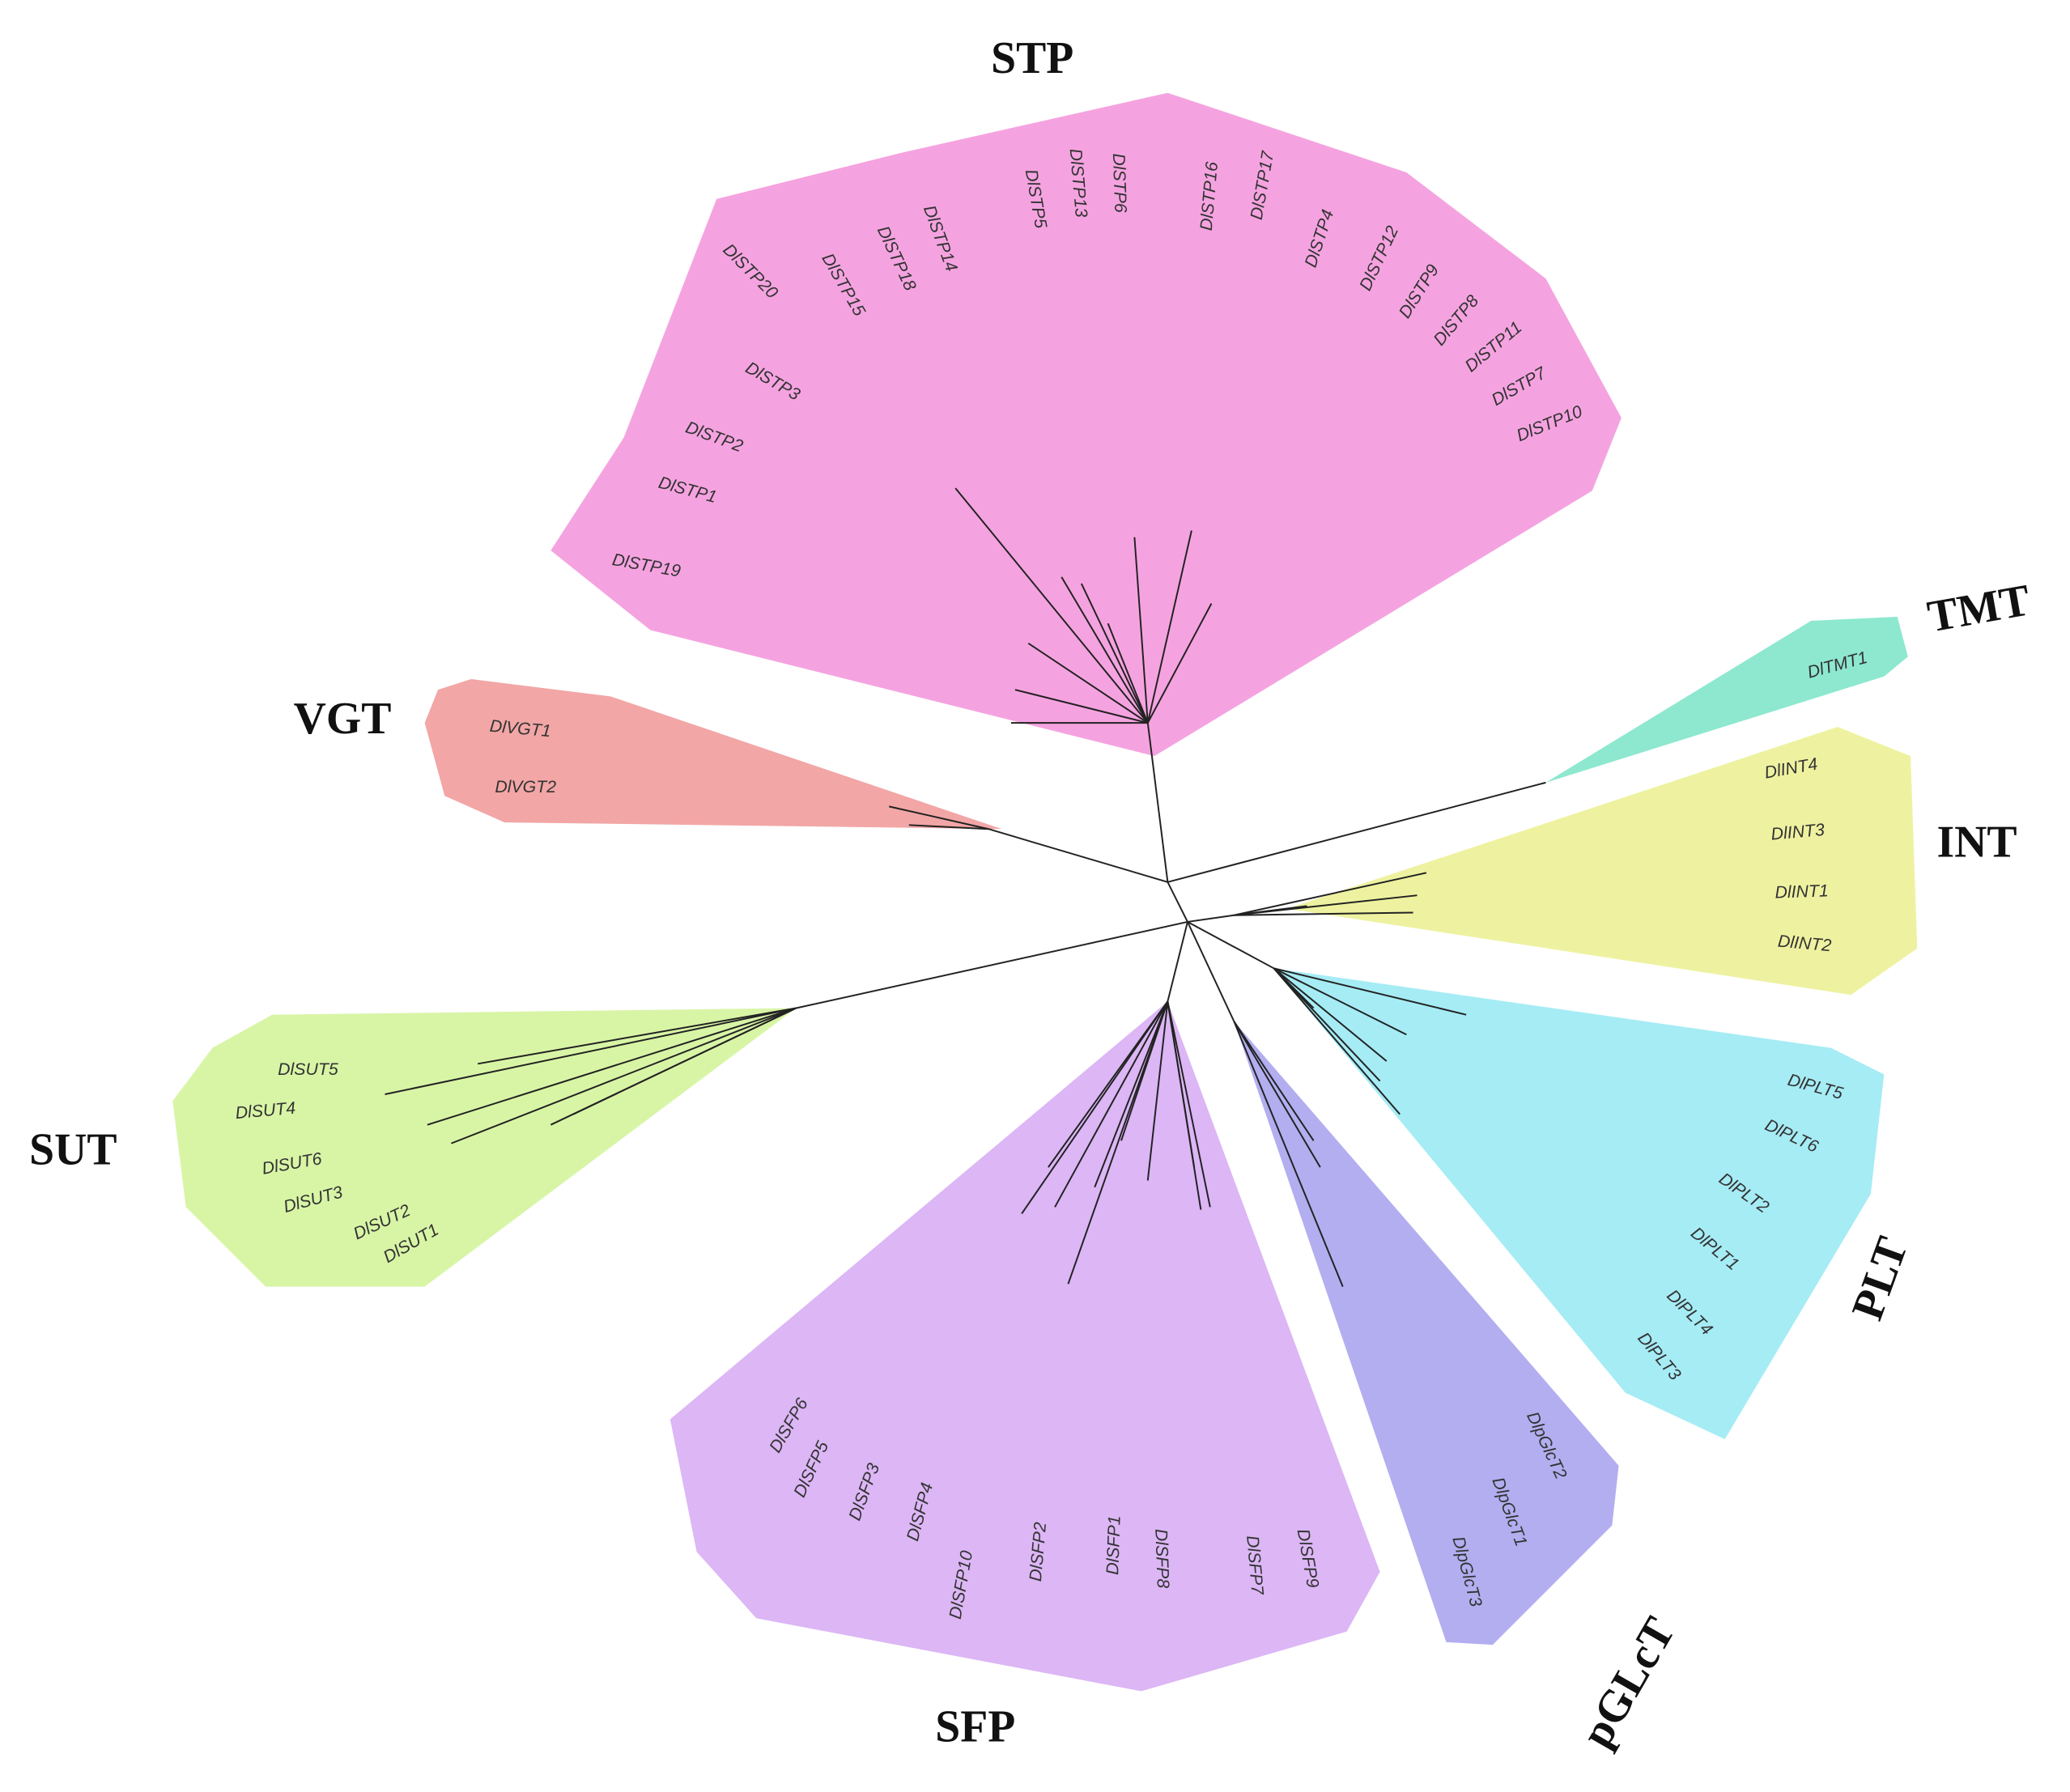 The height and width of the screenshot is (1792, 2070). I want to click on leaf-label: DlINT2, so click(1805, 944).